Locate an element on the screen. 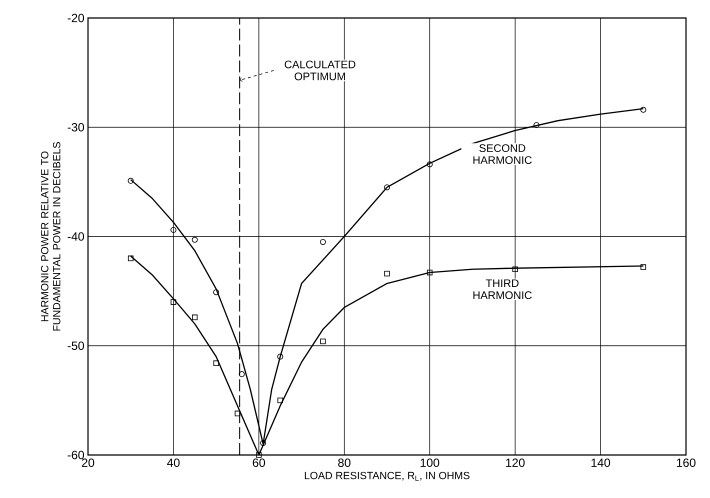 The height and width of the screenshot is (498, 710). x-tick-label: 100 is located at coordinates (430, 462).